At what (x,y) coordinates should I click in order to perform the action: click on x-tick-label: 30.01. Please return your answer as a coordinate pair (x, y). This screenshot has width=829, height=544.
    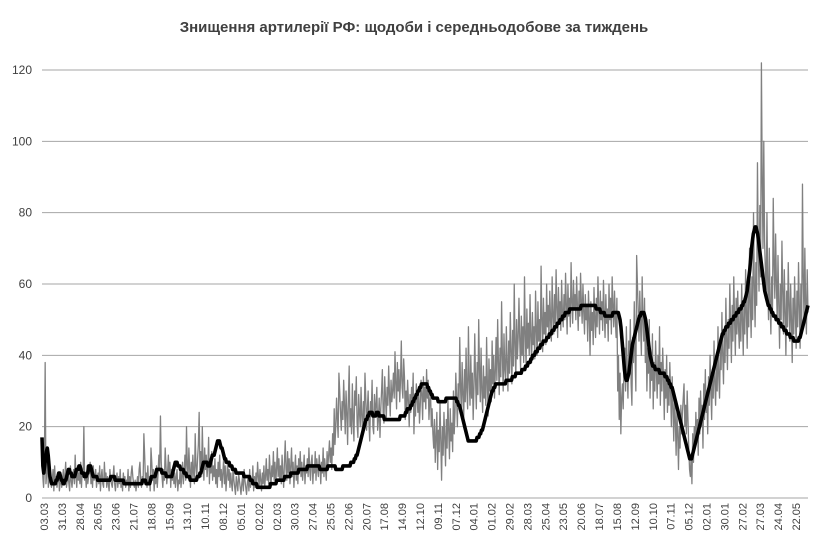
    Looking at the image, I should click on (725, 517).